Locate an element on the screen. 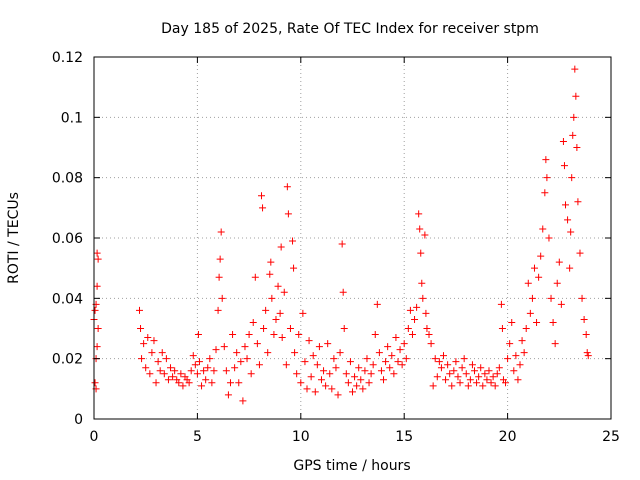 This screenshot has height=480, width=640. x-tick-label: 20 is located at coordinates (508, 437).